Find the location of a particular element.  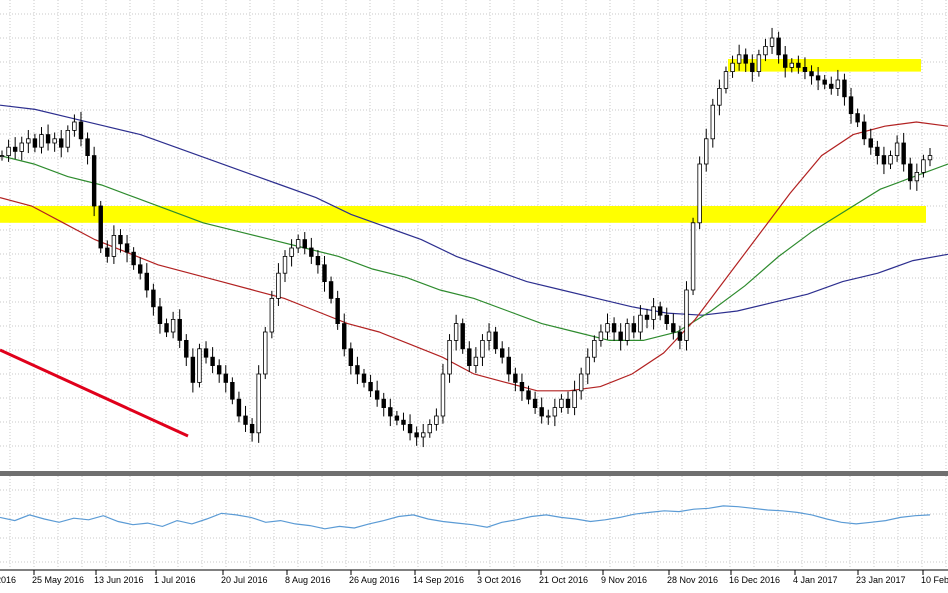

downtrend-line is located at coordinates (94, 393).